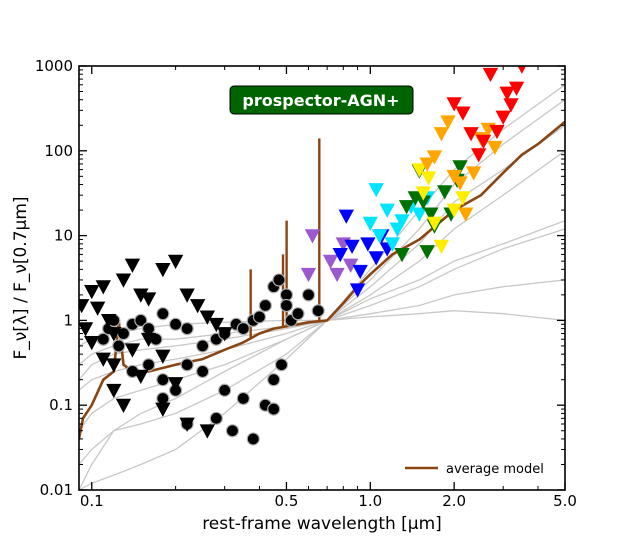 Image resolution: width=628 pixels, height=550 pixels. Describe the element at coordinates (21, 277) in the screenshot. I see `y-axis-title: F_ν[λ] / F_ν[0.7μm]` at that location.